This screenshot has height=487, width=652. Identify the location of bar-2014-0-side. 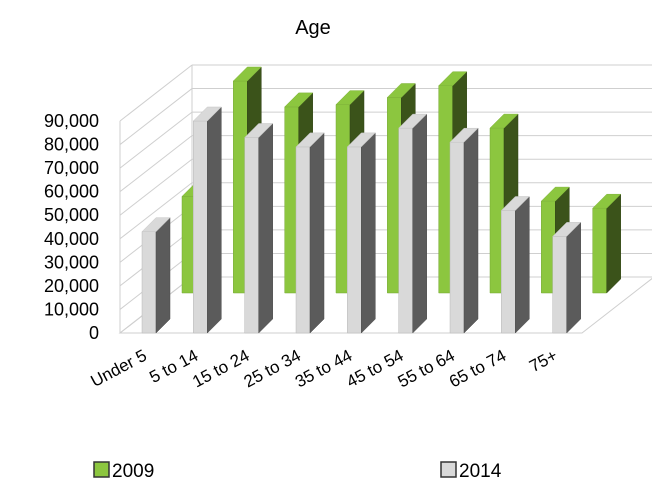
(163, 275).